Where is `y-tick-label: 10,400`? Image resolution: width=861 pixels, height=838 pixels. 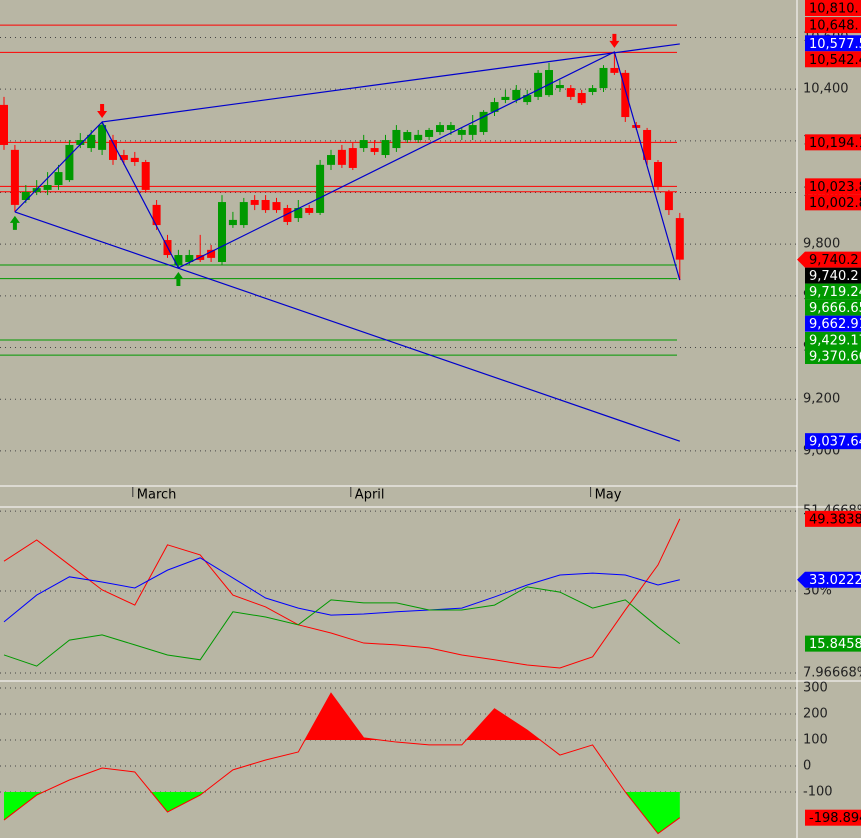
y-tick-label: 10,400 is located at coordinates (826, 89).